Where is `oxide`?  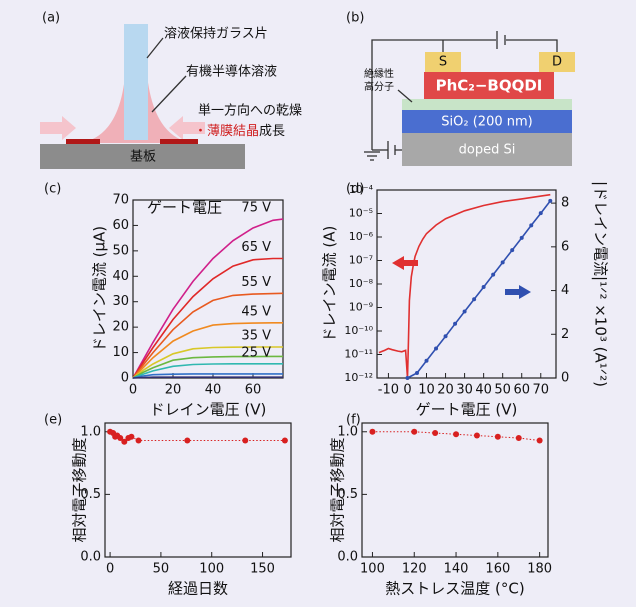 oxide is located at coordinates (487, 121).